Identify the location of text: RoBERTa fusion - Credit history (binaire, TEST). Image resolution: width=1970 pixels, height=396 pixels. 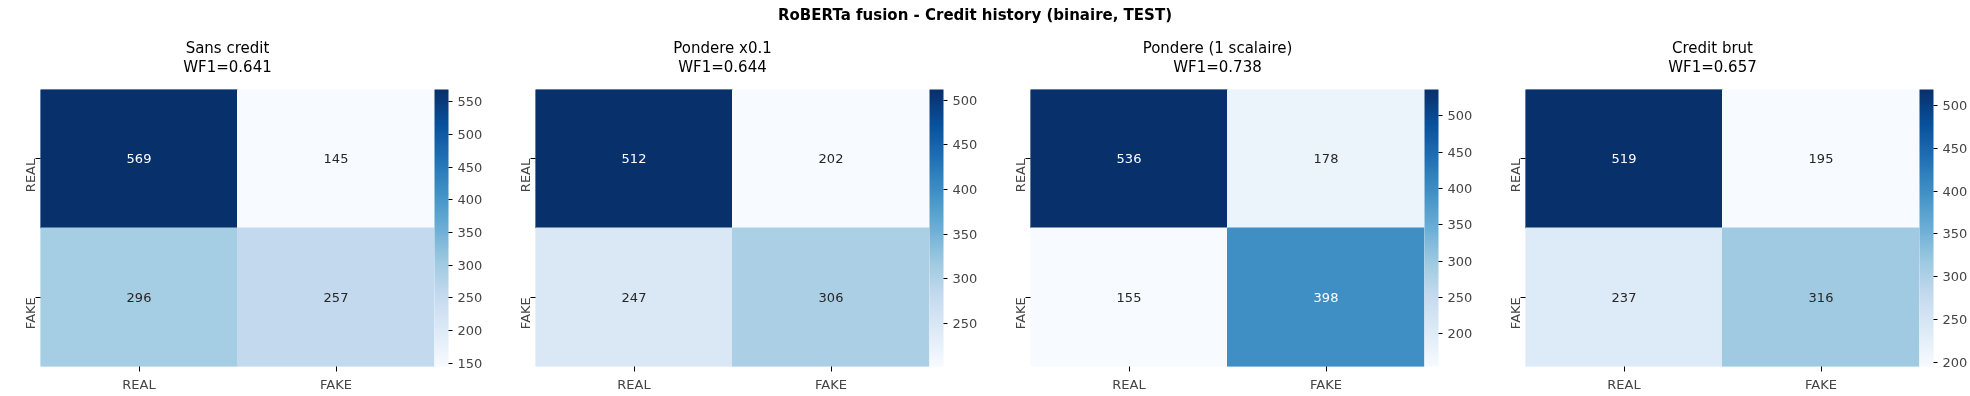
(975, 15).